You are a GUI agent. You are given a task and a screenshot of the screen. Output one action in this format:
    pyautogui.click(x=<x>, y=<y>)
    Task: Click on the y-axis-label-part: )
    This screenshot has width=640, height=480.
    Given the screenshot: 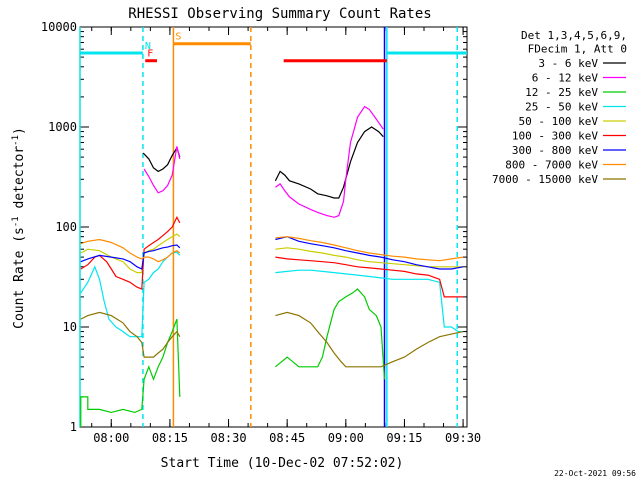 What is the action you would take?
    pyautogui.click(x=19, y=131)
    